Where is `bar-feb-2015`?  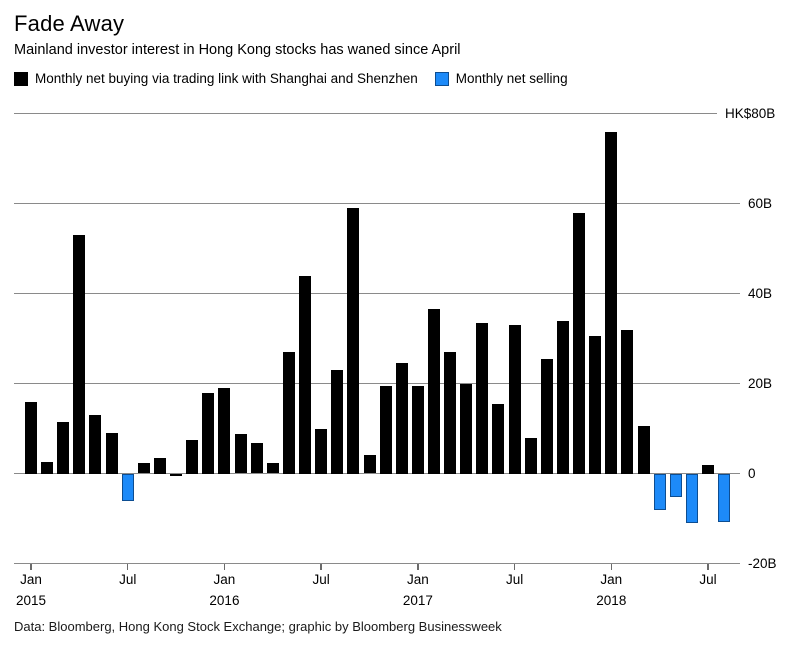 bar-feb-2015 is located at coordinates (47, 468).